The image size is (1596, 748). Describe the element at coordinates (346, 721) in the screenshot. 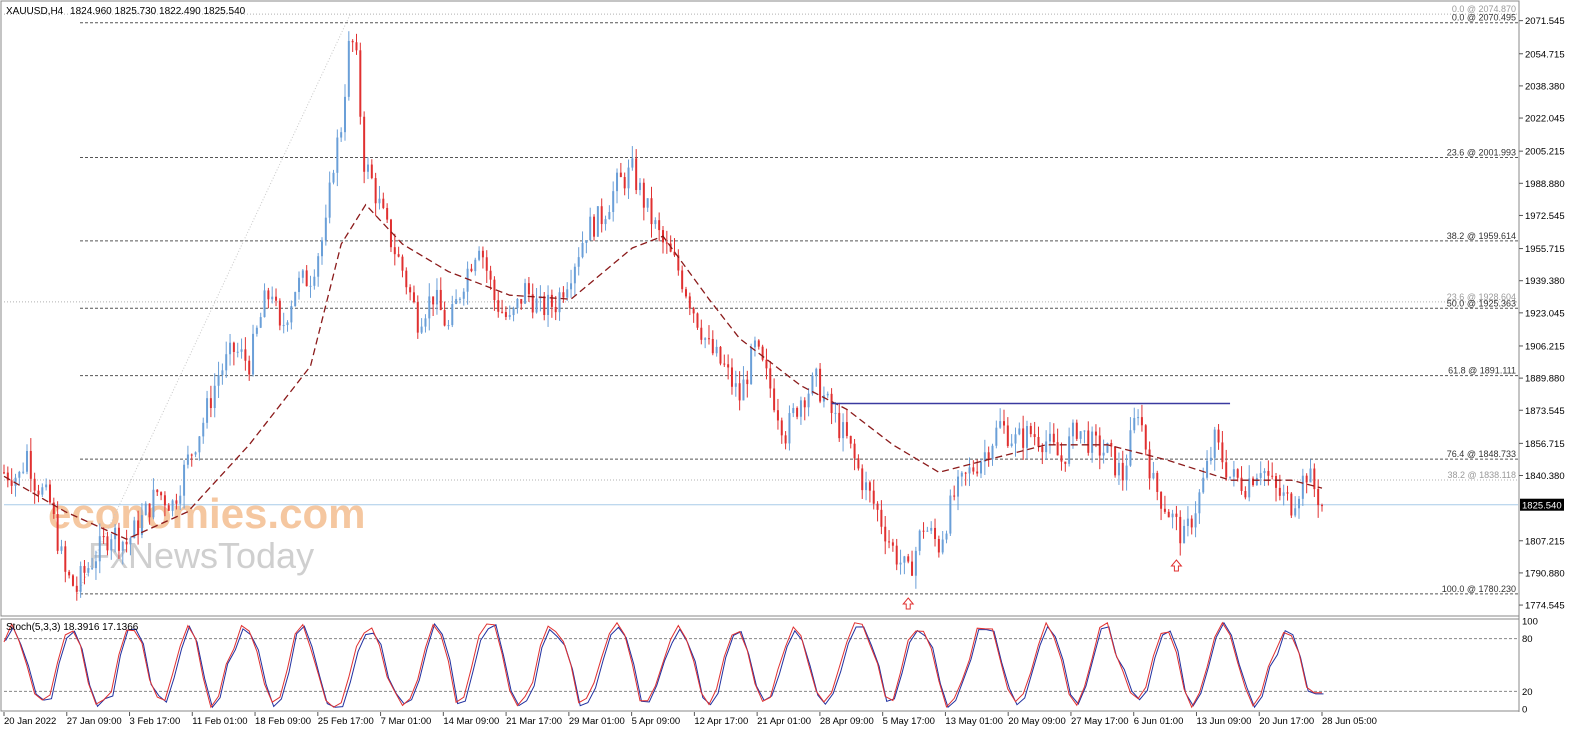

I see `time-tick-label: 25 Feb 17:00` at that location.